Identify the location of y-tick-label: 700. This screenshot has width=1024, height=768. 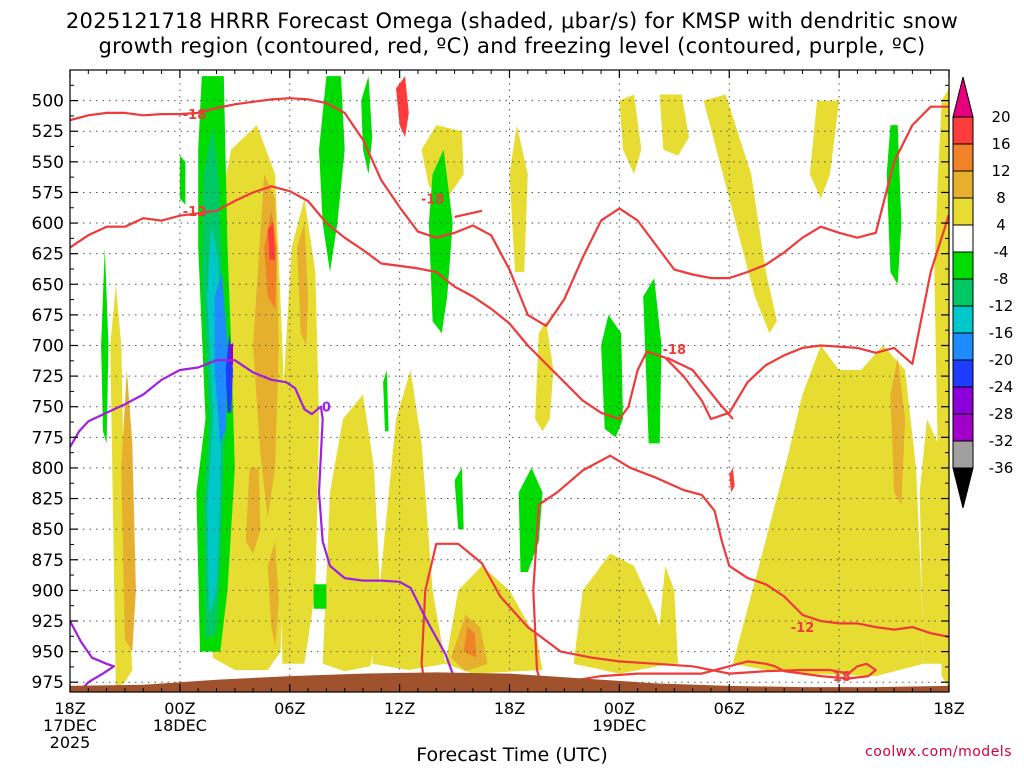
(48, 346).